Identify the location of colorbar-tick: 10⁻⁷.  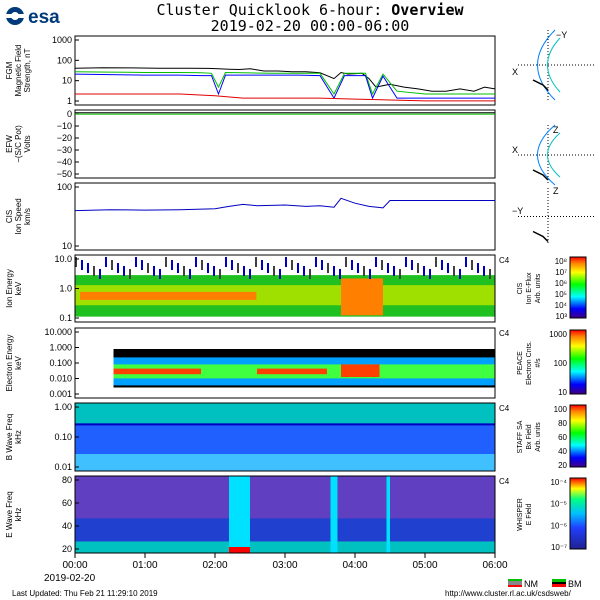
(559, 547).